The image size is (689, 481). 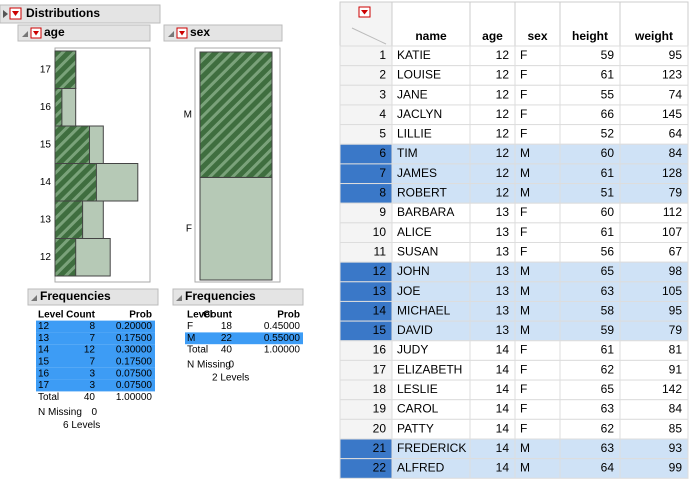 I want to click on level-count: 6 Levels, so click(x=81, y=425).